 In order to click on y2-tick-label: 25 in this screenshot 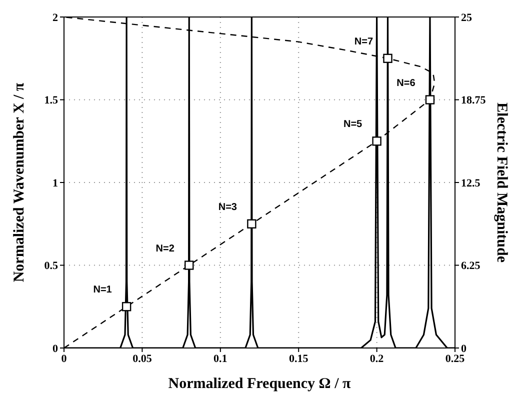, I will do `click(466, 18)`.